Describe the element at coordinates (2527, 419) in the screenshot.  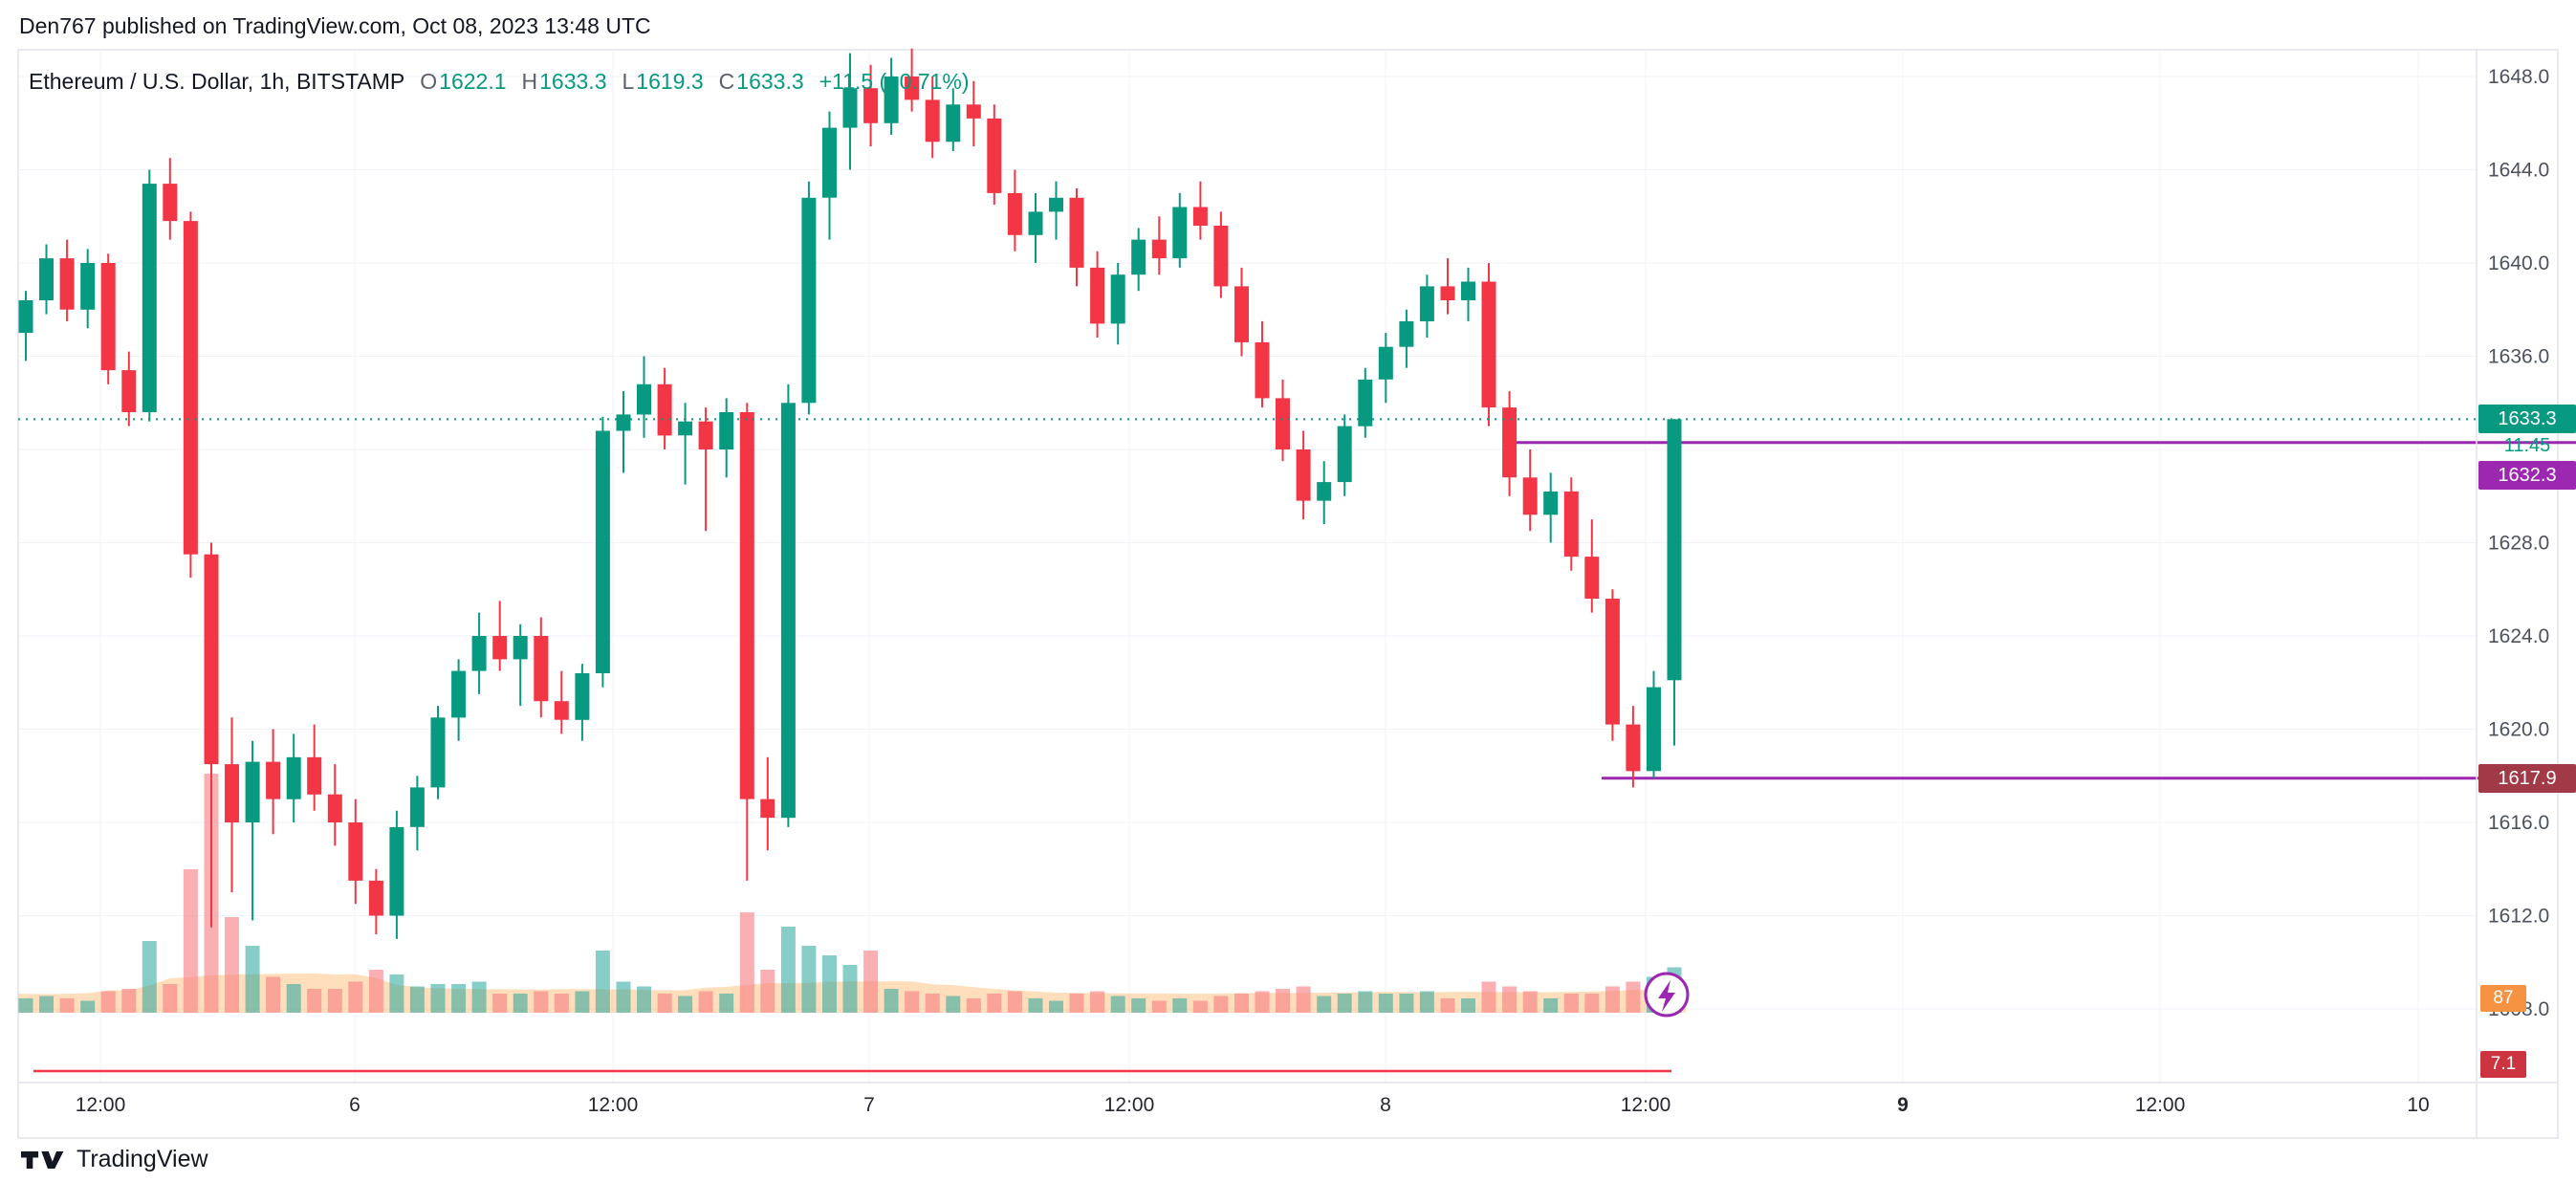
I see `last-price-badge: 1633.3` at that location.